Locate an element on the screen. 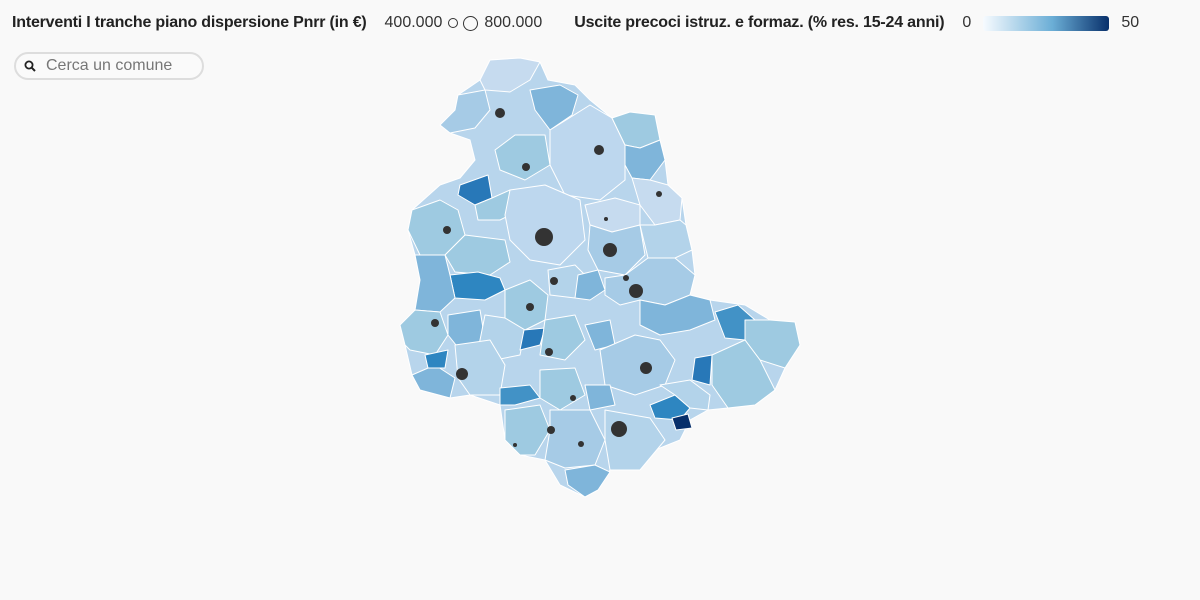 This screenshot has width=1200, height=600. size-legend-min: 400.000 is located at coordinates (413, 22).